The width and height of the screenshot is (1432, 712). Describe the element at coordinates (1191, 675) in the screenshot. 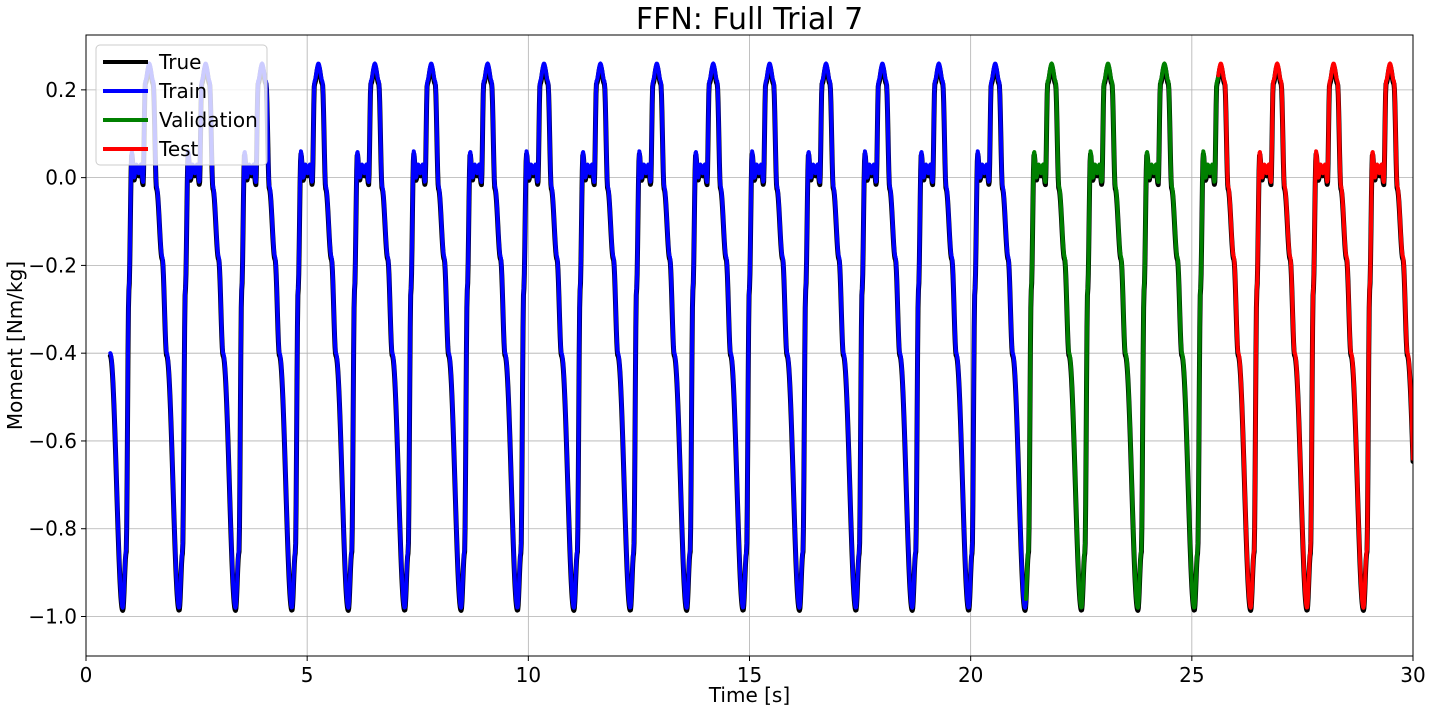

I see `x-tick-label: 25` at that location.